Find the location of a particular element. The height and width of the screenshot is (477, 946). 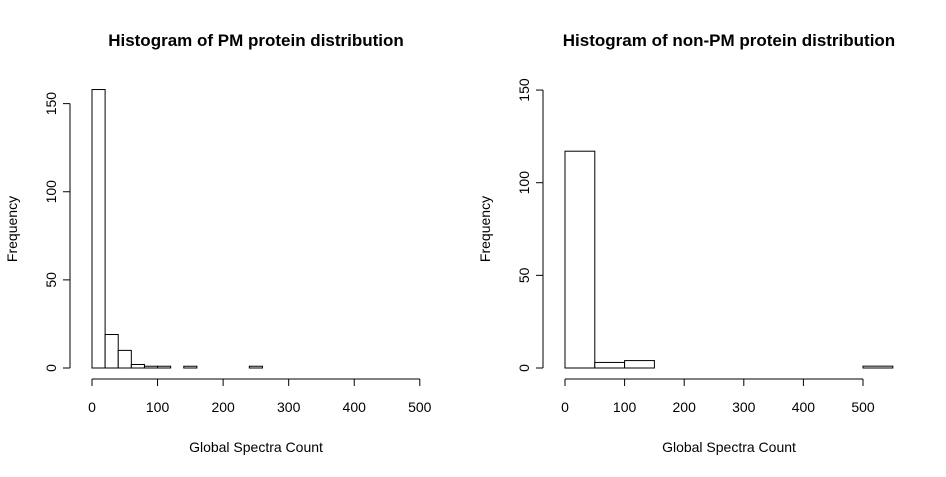

chart-title: Histogram of PM protein distribution is located at coordinates (256, 40).